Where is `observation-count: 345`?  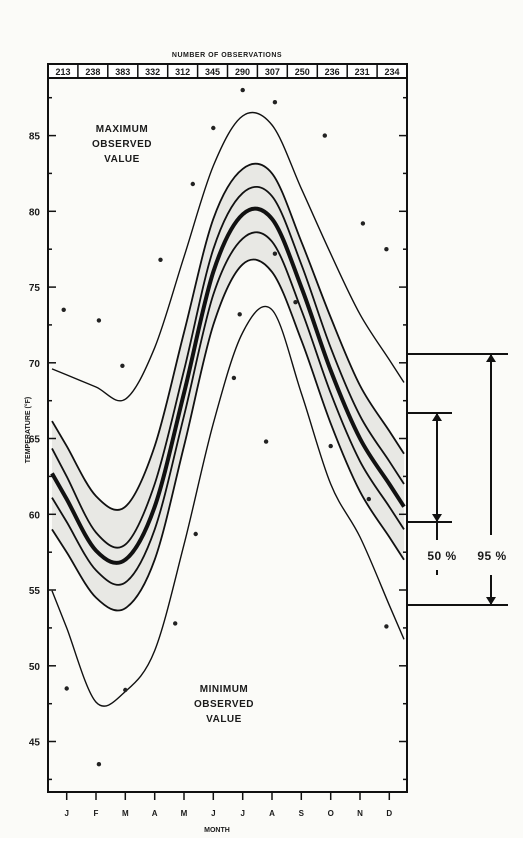 observation-count: 345 is located at coordinates (212, 72).